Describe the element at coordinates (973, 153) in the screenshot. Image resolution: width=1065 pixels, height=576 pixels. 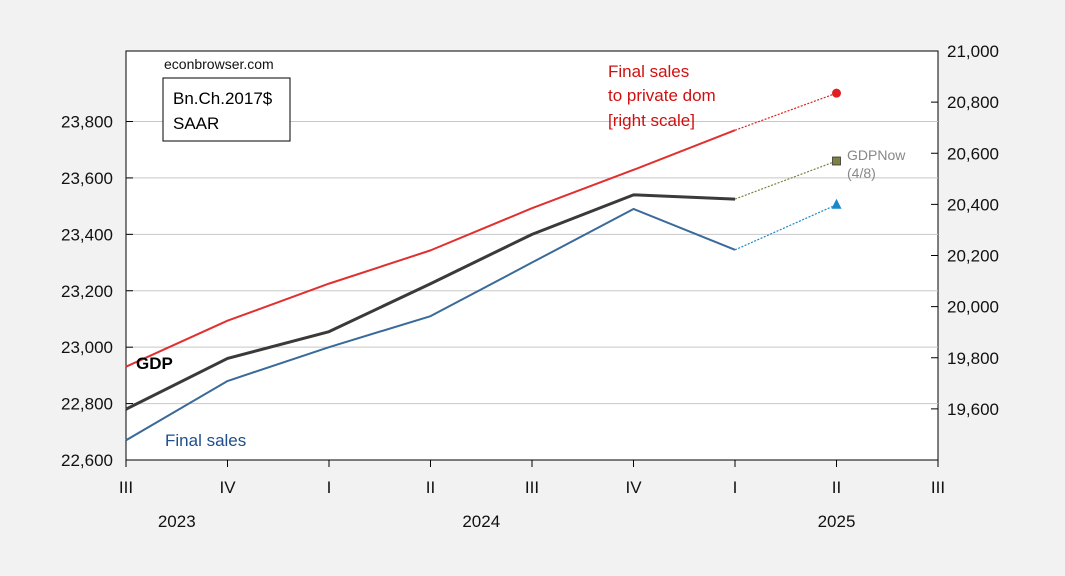
I see `right-tick-label: 20,600` at that location.